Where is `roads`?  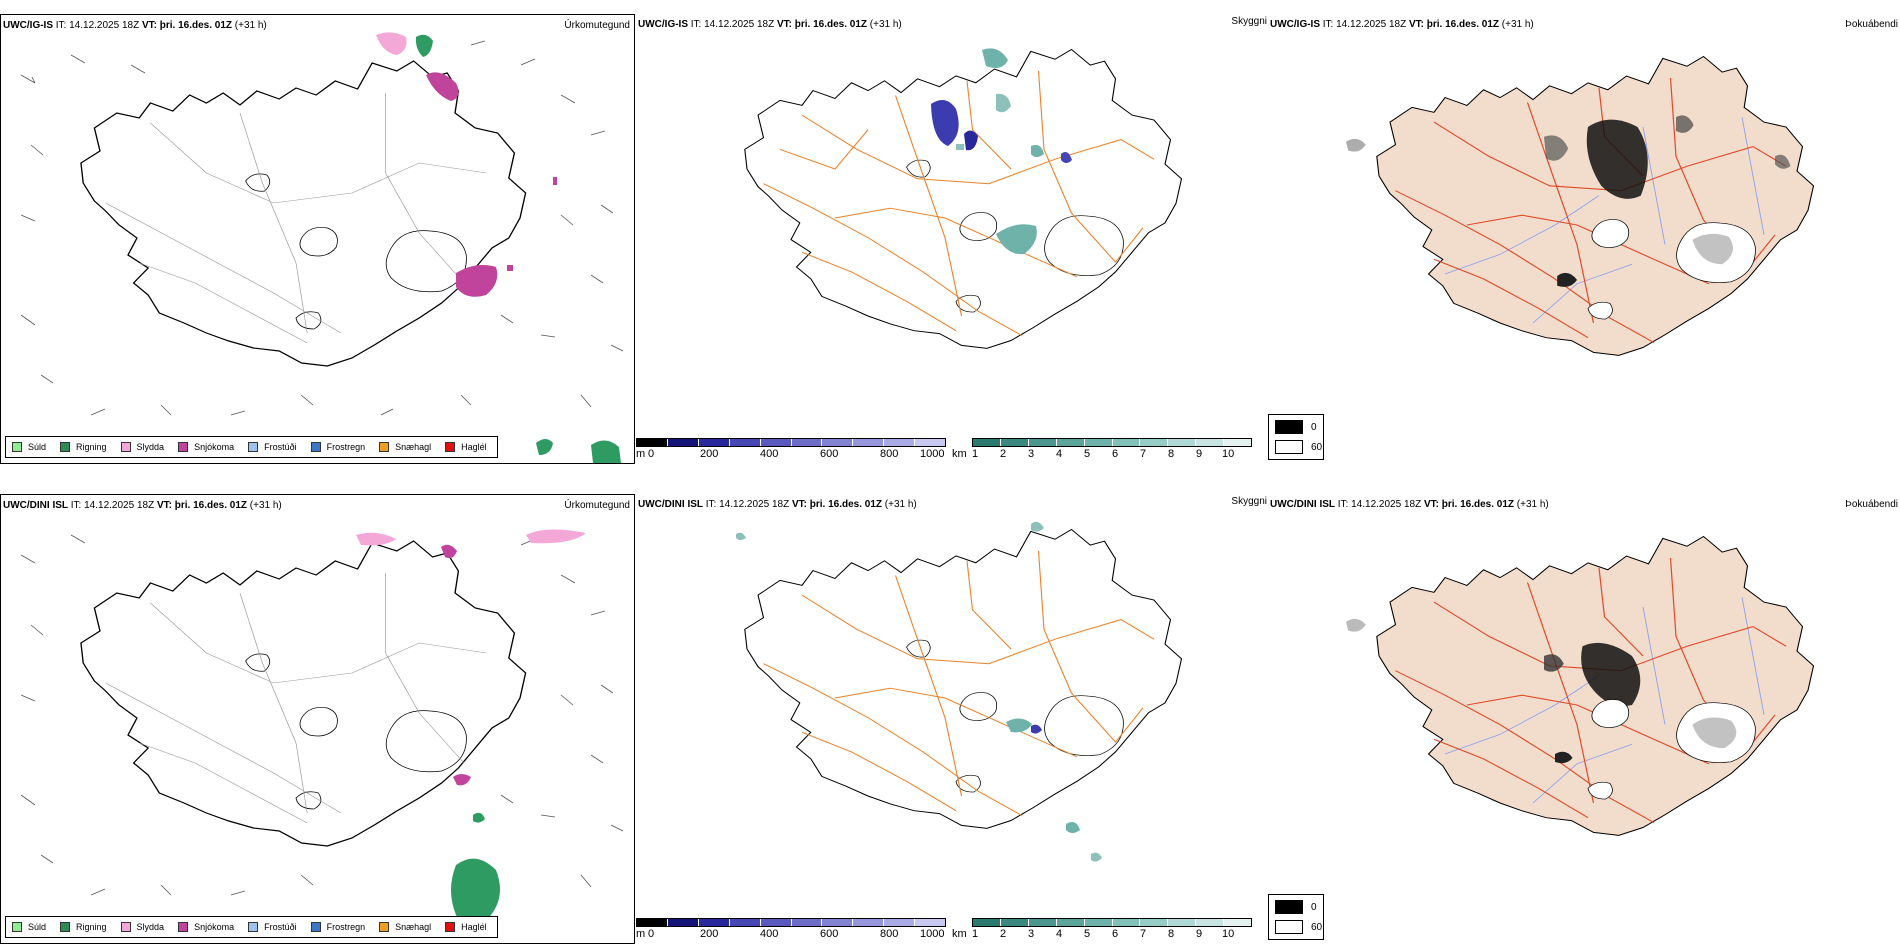
roads is located at coordinates (959, 203).